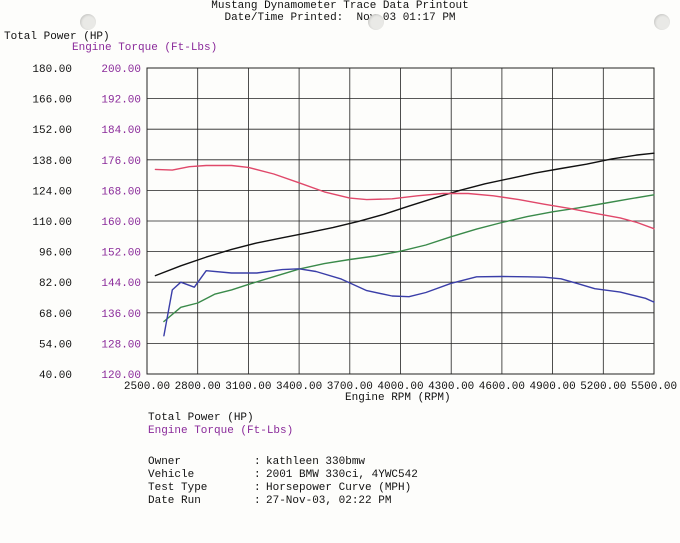  Describe the element at coordinates (398, 398) in the screenshot. I see `x-axis-title: Engine RPM (RPM)` at that location.